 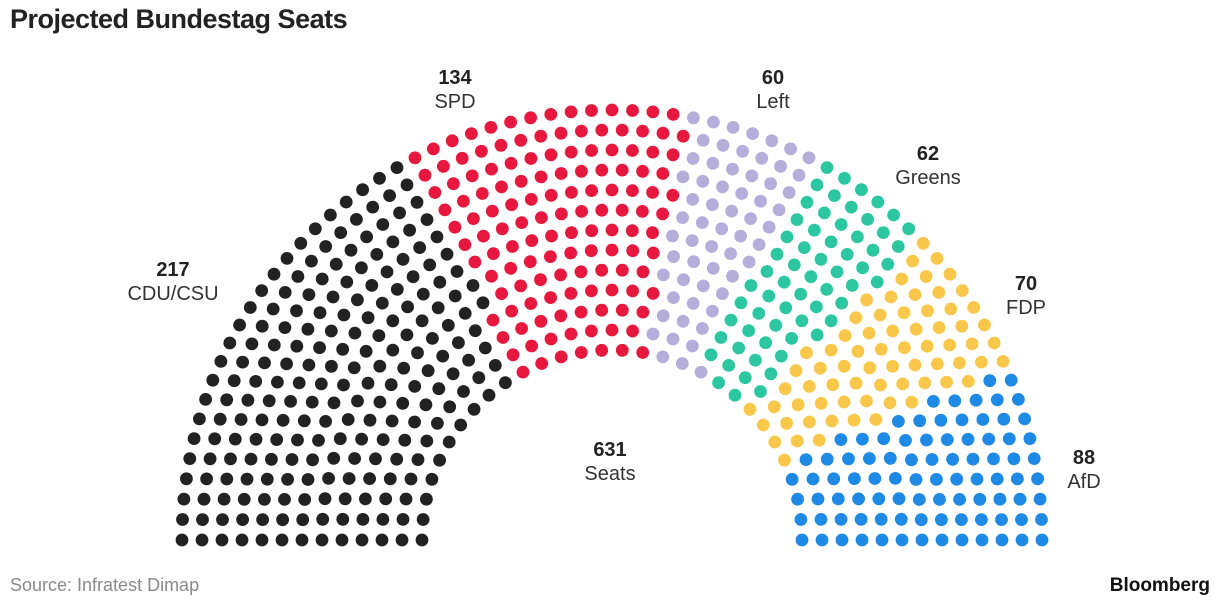 What do you see at coordinates (610, 462) in the screenshot?
I see `total-seats: 631 Seats` at bounding box center [610, 462].